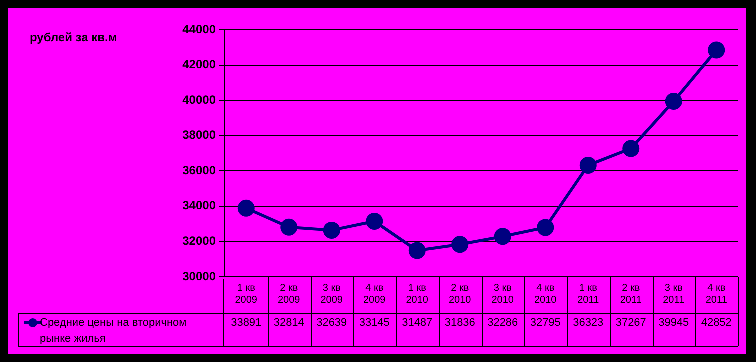 The width and height of the screenshot is (756, 362). I want to click on x-tick-label: 1 кв 2011, so click(589, 294).